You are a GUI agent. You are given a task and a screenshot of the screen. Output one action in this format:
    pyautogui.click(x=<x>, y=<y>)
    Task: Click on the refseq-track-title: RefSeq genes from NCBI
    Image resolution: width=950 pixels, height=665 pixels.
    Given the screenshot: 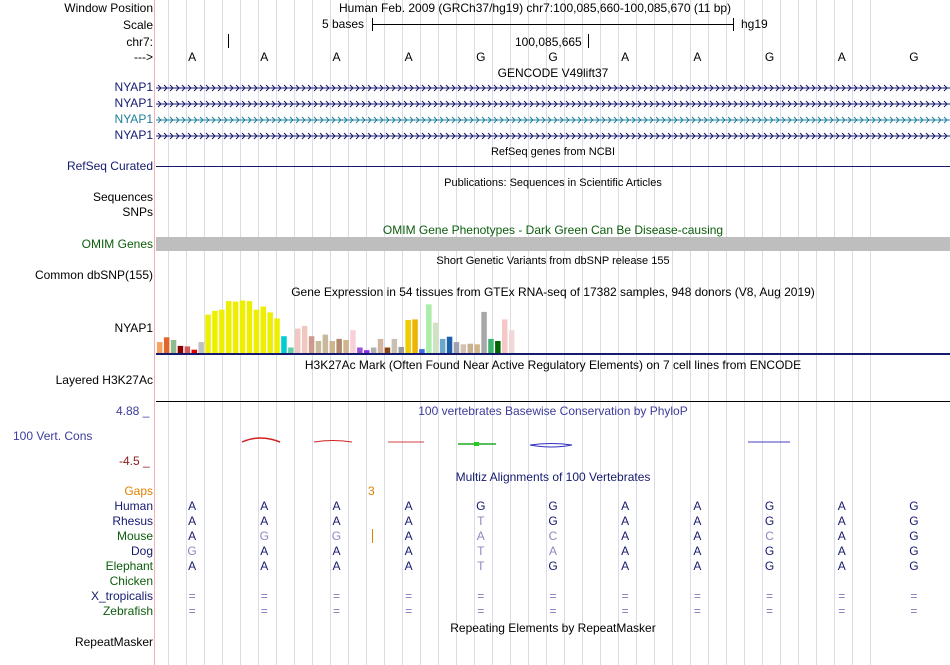 What is the action you would take?
    pyautogui.click(x=553, y=152)
    